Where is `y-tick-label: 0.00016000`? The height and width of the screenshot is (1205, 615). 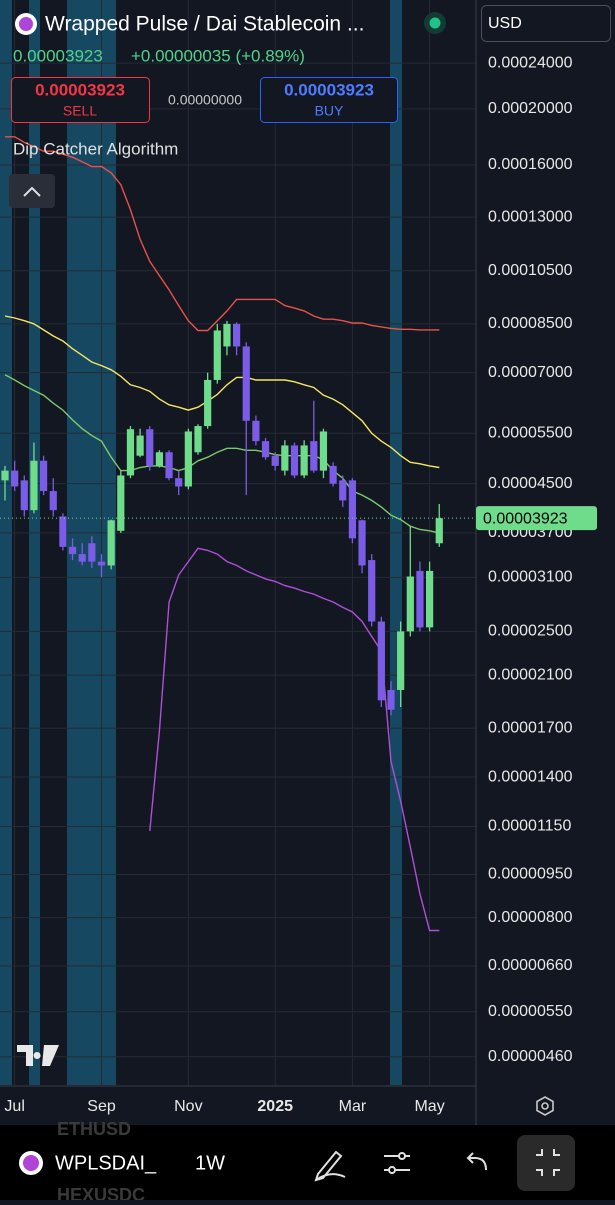
y-tick-label: 0.00016000 is located at coordinates (530, 164).